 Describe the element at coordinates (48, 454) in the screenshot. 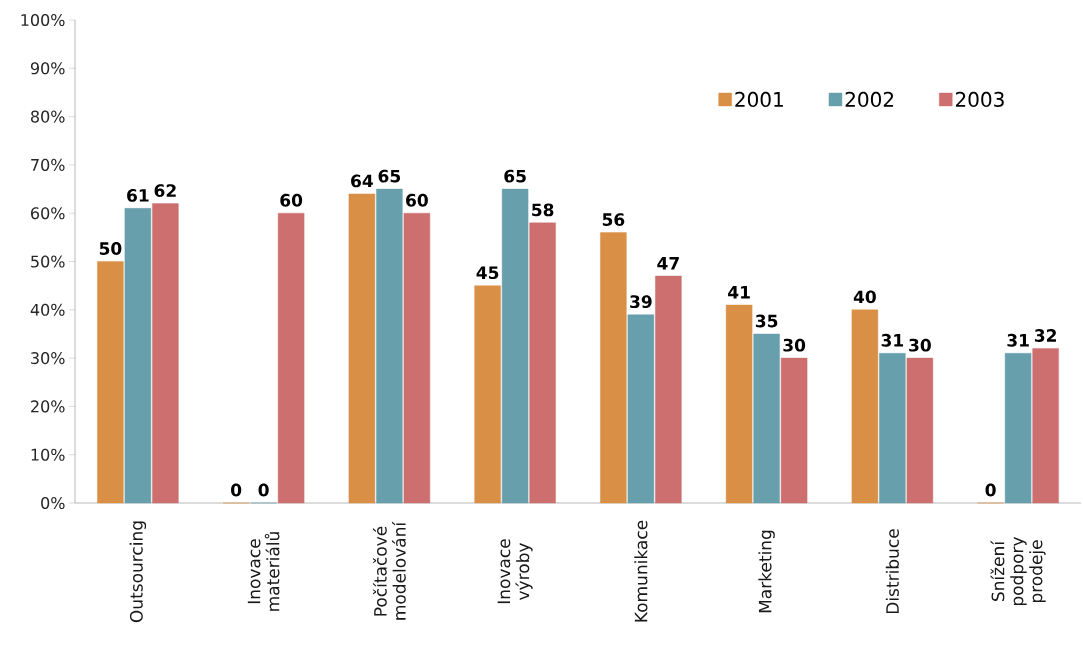

I see `y-tick-label: 10%` at that location.